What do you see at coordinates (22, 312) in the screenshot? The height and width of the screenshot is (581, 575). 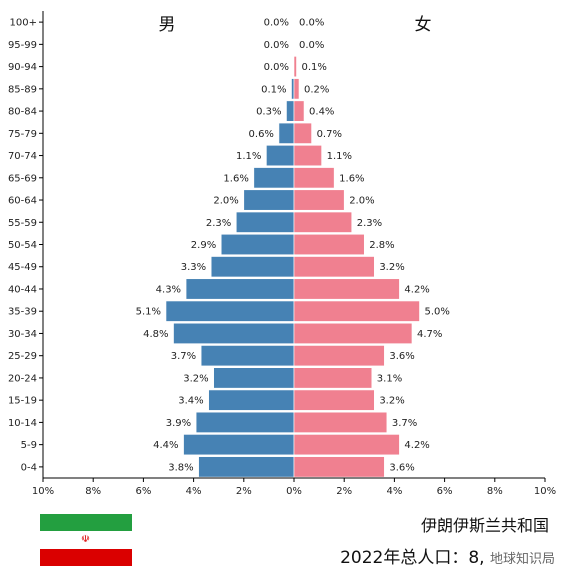 I see `y-tick-label: 35-39` at bounding box center [22, 312].